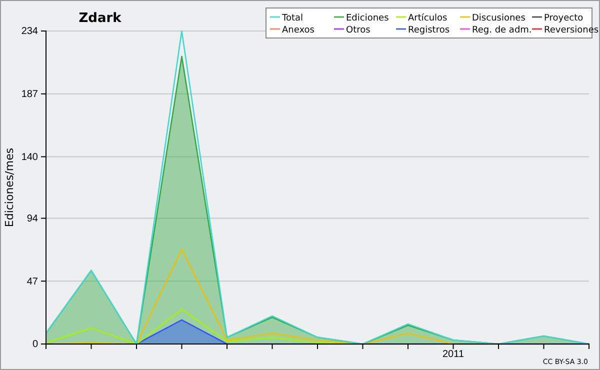 This screenshot has height=370, width=600. I want to click on y-tick-label: 187, so click(29, 94).